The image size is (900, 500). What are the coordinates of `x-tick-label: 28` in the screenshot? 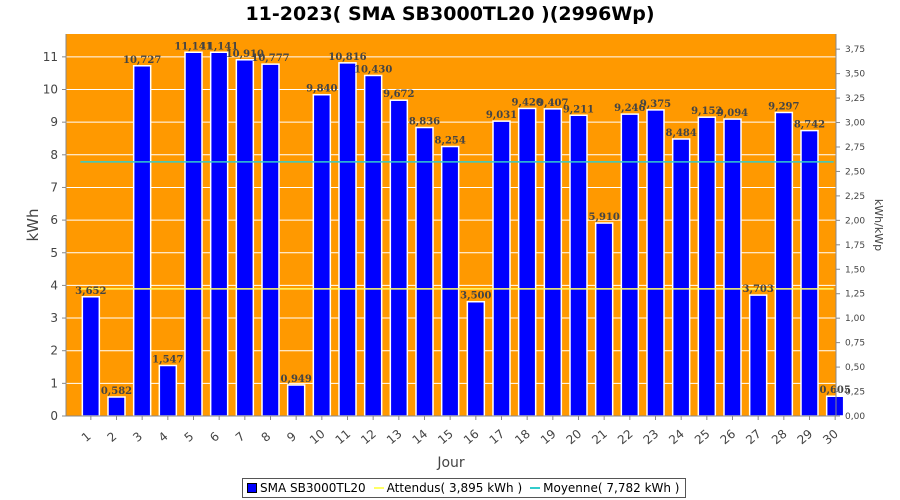 It's located at (779, 437).